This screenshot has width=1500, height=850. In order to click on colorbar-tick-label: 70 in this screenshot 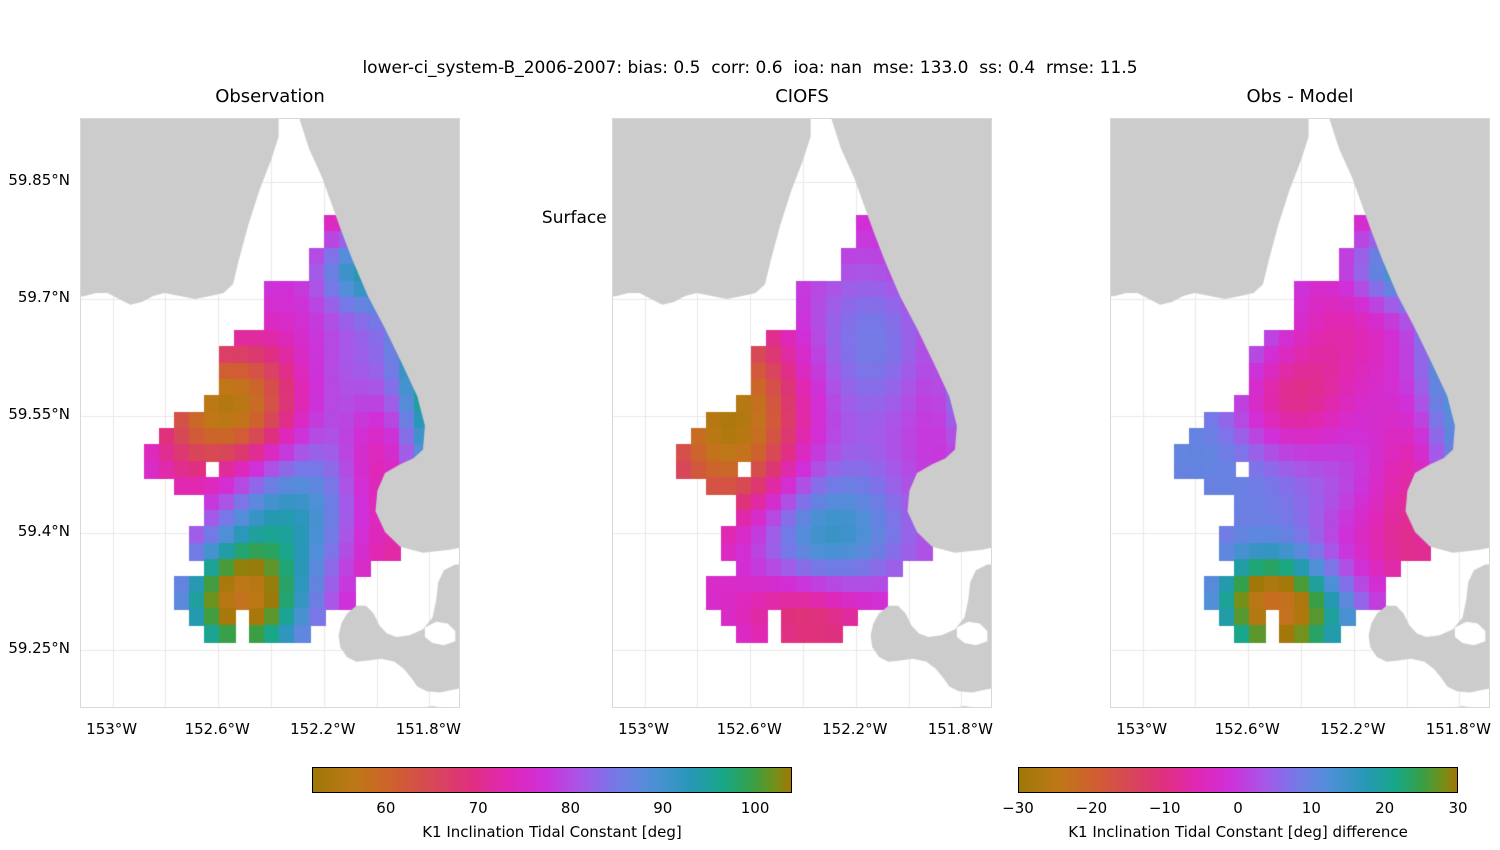, I will do `click(478, 808)`.